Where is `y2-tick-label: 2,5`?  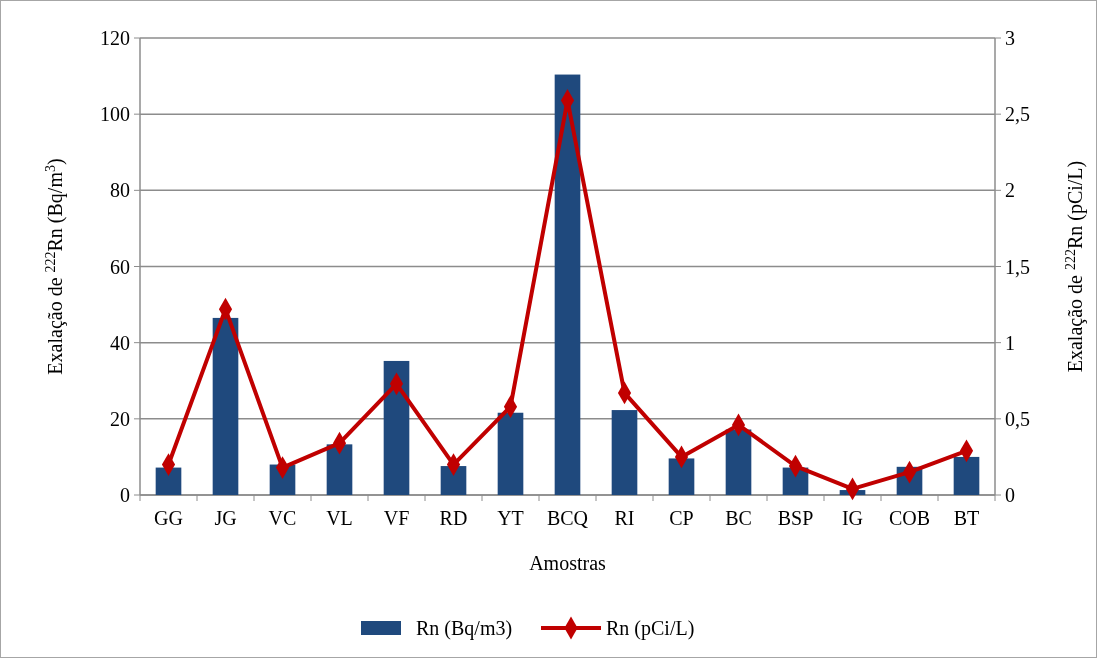 y2-tick-label: 2,5 is located at coordinates (1017, 114).